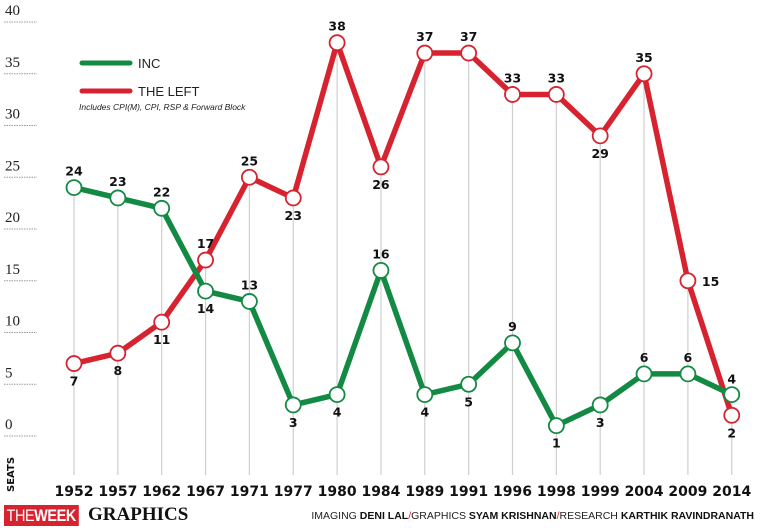 Image resolution: width=760 pixels, height=528 pixels. Describe the element at coordinates (117, 492) in the screenshot. I see `x-tick-label: 1957` at that location.